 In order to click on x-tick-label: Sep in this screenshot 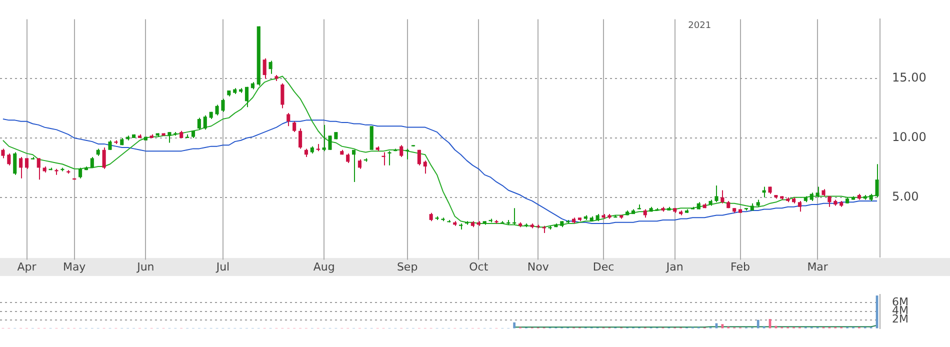, I will do `click(407, 267)`.